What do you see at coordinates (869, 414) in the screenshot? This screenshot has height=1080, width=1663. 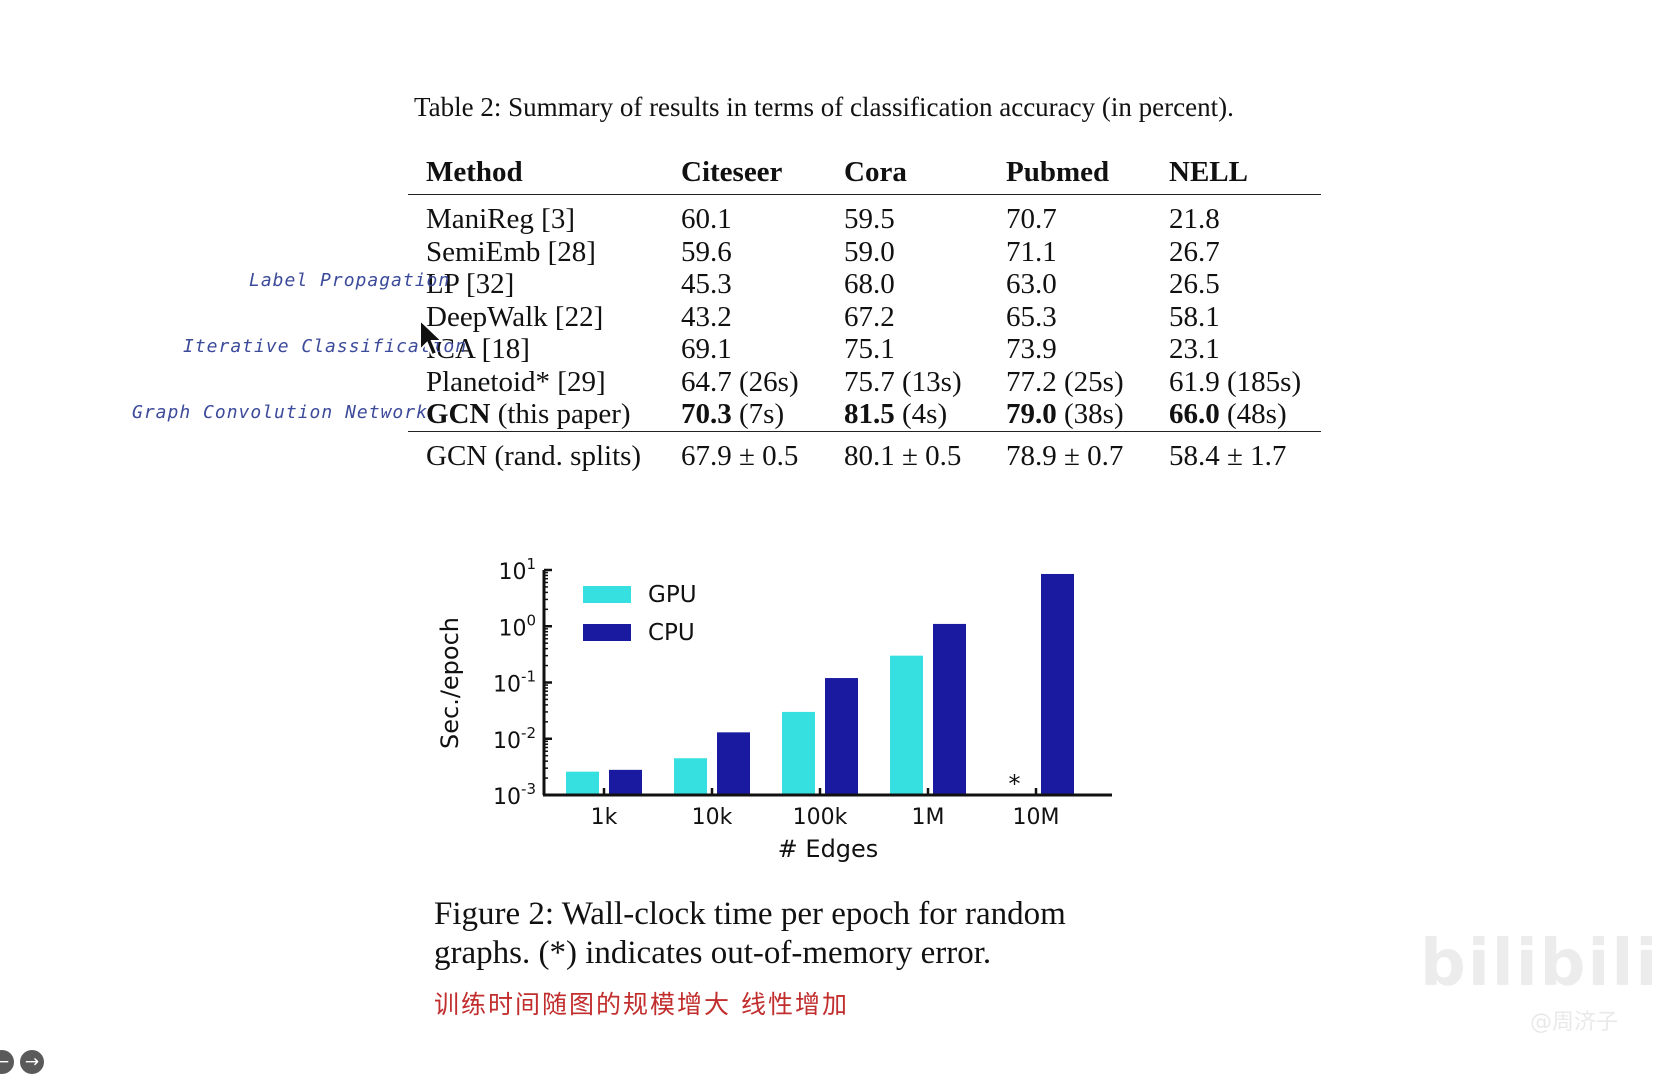 I see `gcn-value-bold: 81.5` at bounding box center [869, 414].